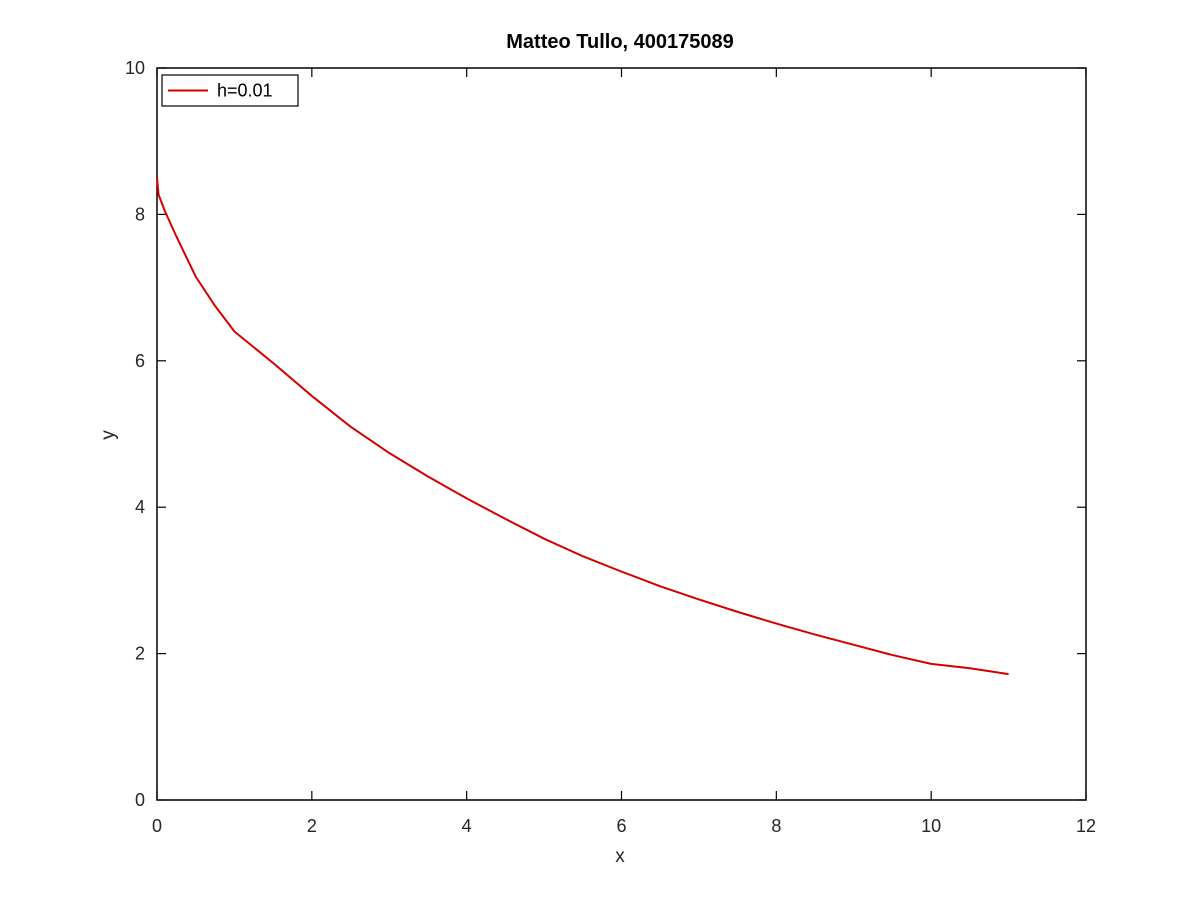 The width and height of the screenshot is (1200, 900). What do you see at coordinates (467, 826) in the screenshot?
I see `x-tick-label: 4` at bounding box center [467, 826].